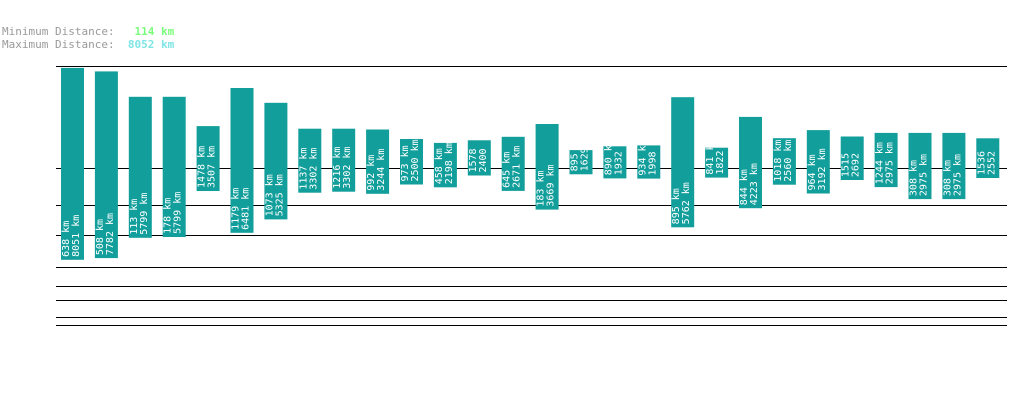  What do you see at coordinates (58, 44) in the screenshot?
I see `legend-max-label: Maximum Distance:` at bounding box center [58, 44].